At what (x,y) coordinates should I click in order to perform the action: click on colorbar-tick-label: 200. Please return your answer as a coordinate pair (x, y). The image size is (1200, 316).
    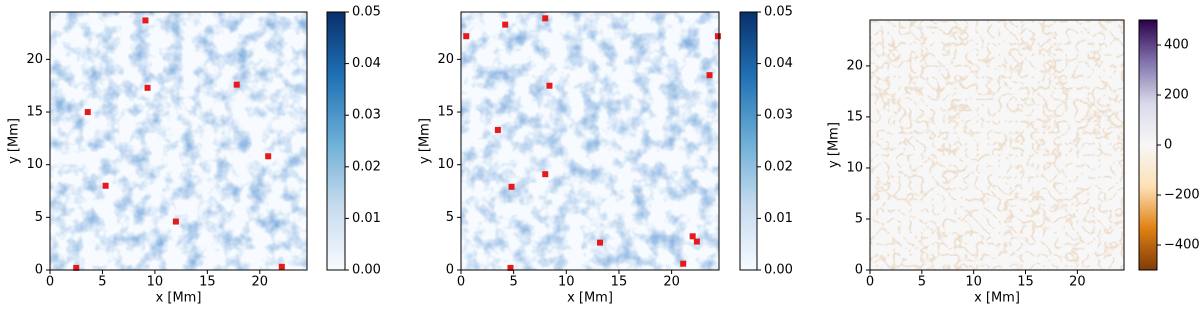
    Looking at the image, I should click on (1176, 95).